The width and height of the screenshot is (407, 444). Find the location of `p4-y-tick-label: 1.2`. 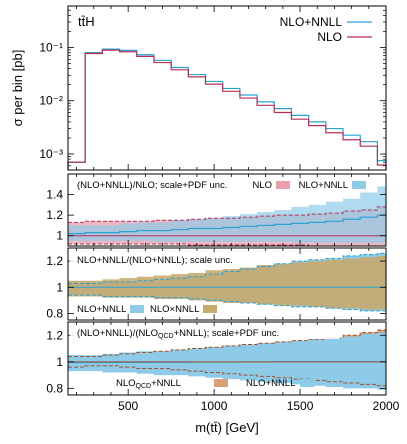

p4-y-tick-label: 1.2 is located at coordinates (54, 335).